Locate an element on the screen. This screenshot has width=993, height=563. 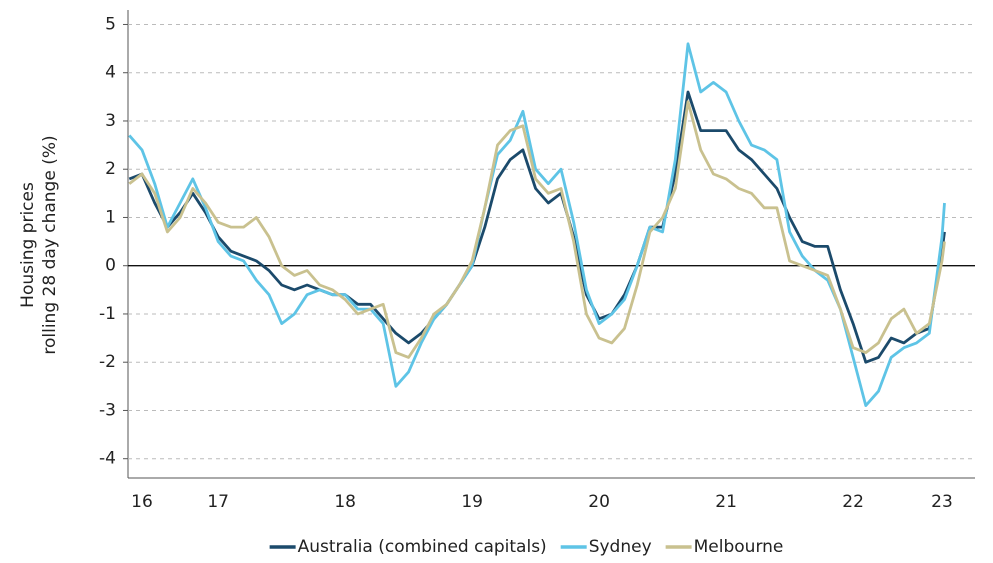
y-tick-label: 2 is located at coordinates (110, 169).